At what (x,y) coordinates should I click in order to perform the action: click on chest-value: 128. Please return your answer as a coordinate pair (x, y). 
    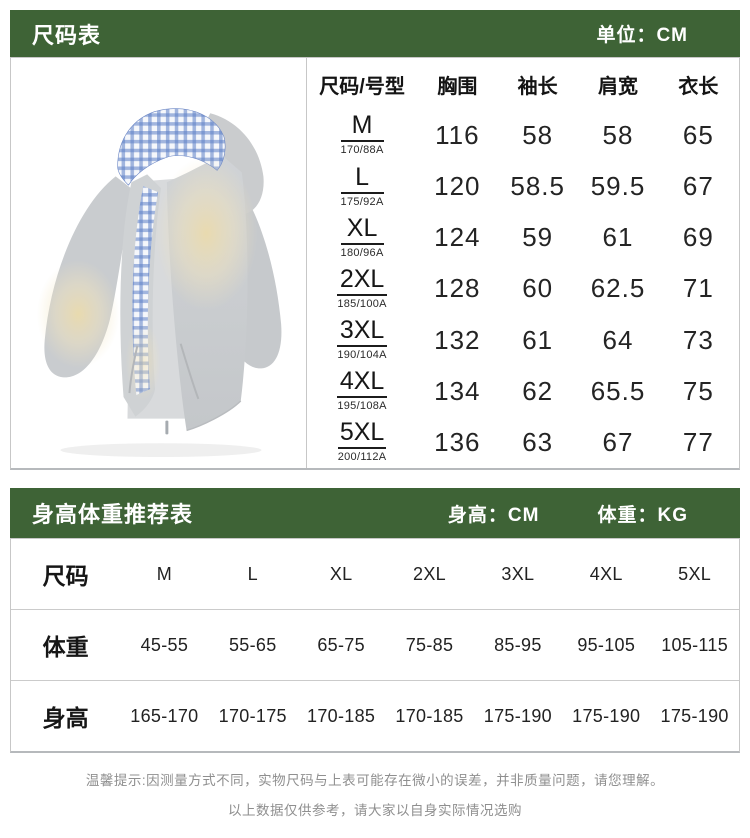
    Looking at the image, I should click on (457, 288).